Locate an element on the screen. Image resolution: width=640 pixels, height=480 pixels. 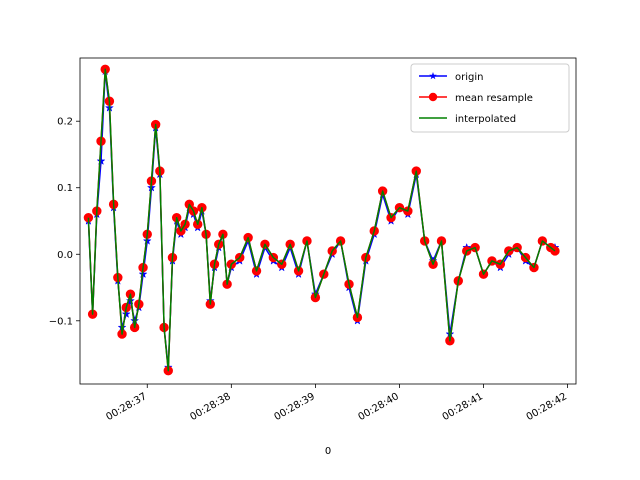
legend-entry-mean-resample: mean resample is located at coordinates (476, 98).